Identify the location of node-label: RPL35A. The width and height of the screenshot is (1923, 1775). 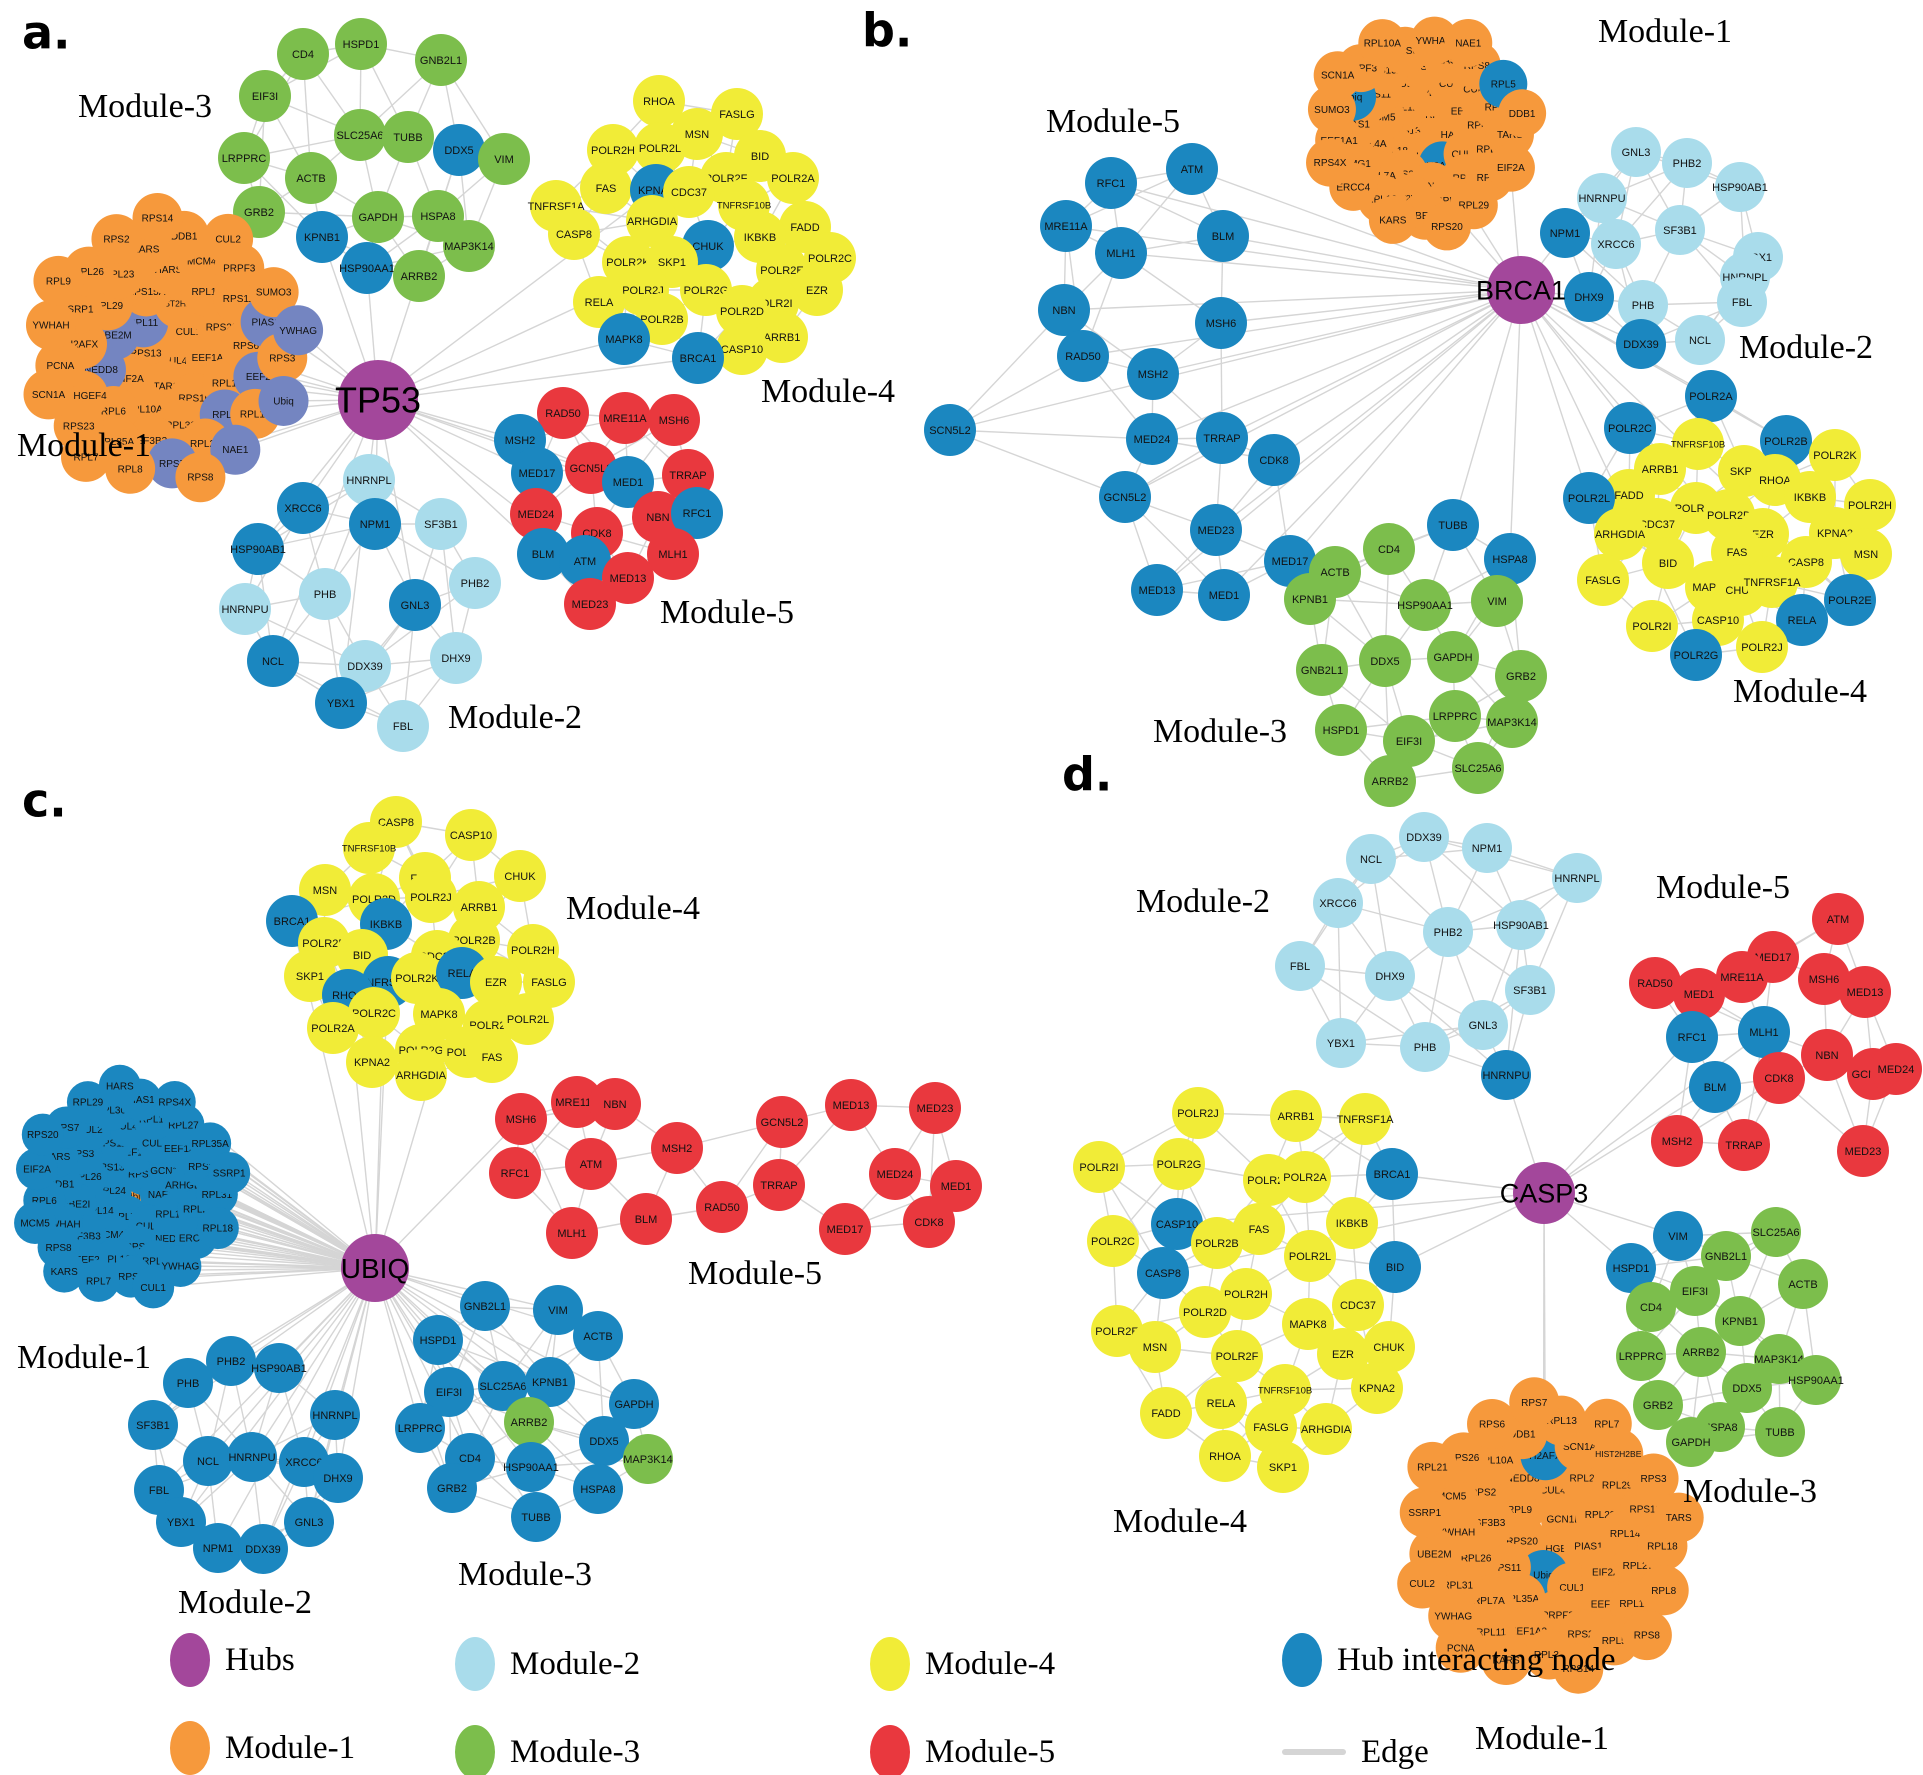
(211, 1144).